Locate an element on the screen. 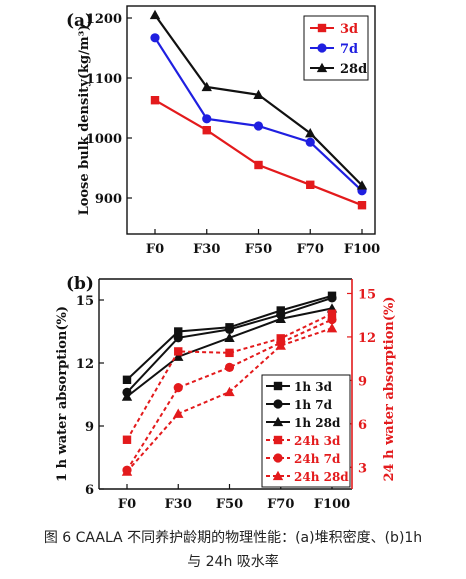 The image size is (466, 579). legend-marker-1h-28d is located at coordinates (278, 421).